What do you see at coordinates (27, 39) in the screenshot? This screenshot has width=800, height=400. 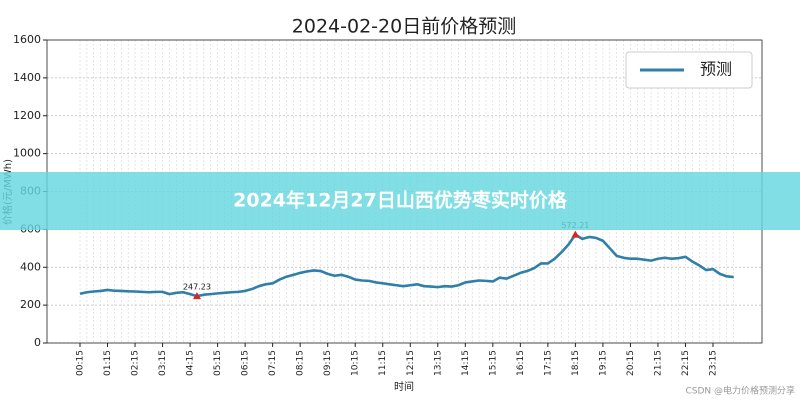 I see `y-tick-label: 1600` at bounding box center [27, 39].